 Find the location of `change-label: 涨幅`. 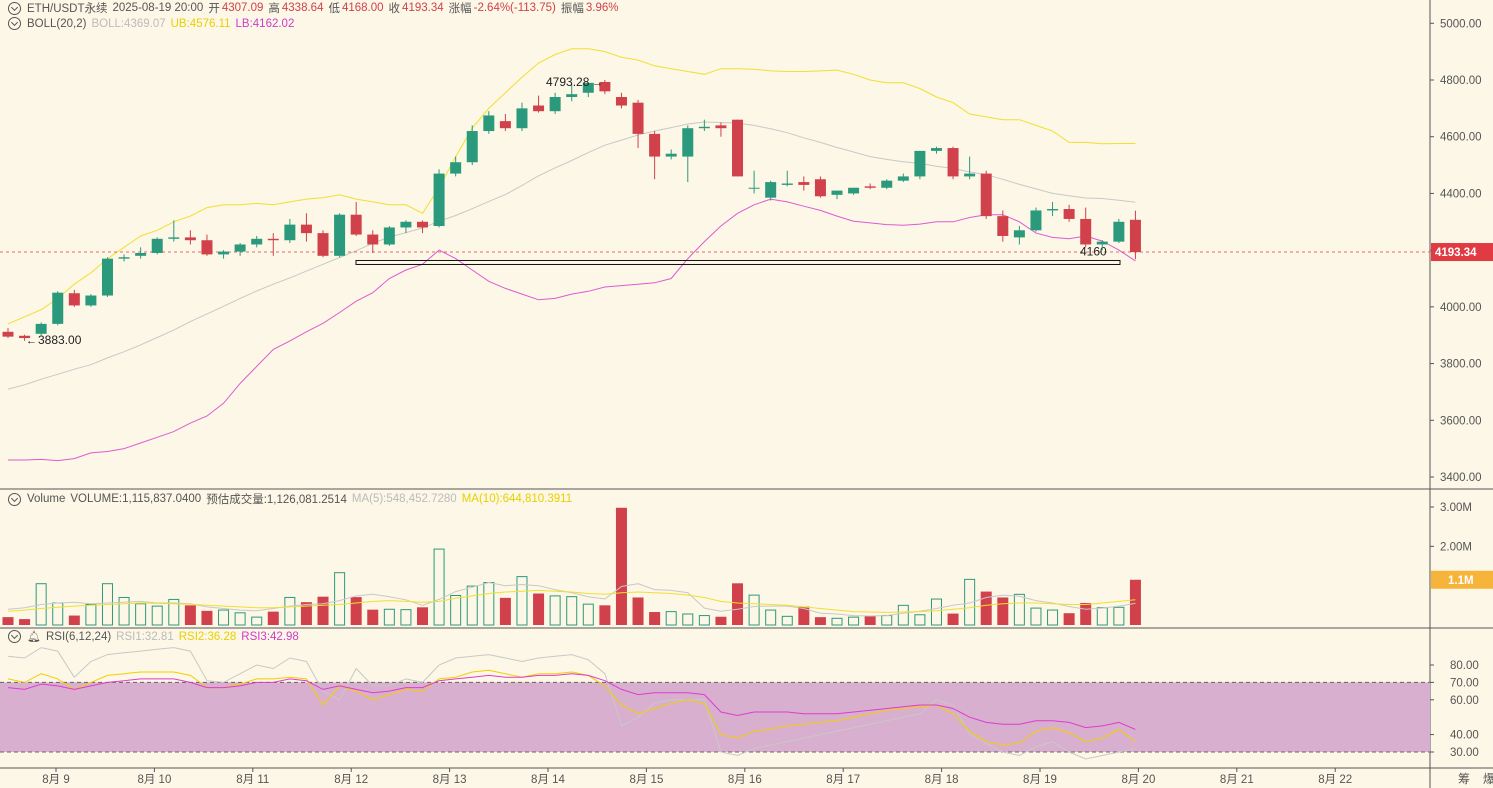

change-label: 涨幅 is located at coordinates (460, 9).